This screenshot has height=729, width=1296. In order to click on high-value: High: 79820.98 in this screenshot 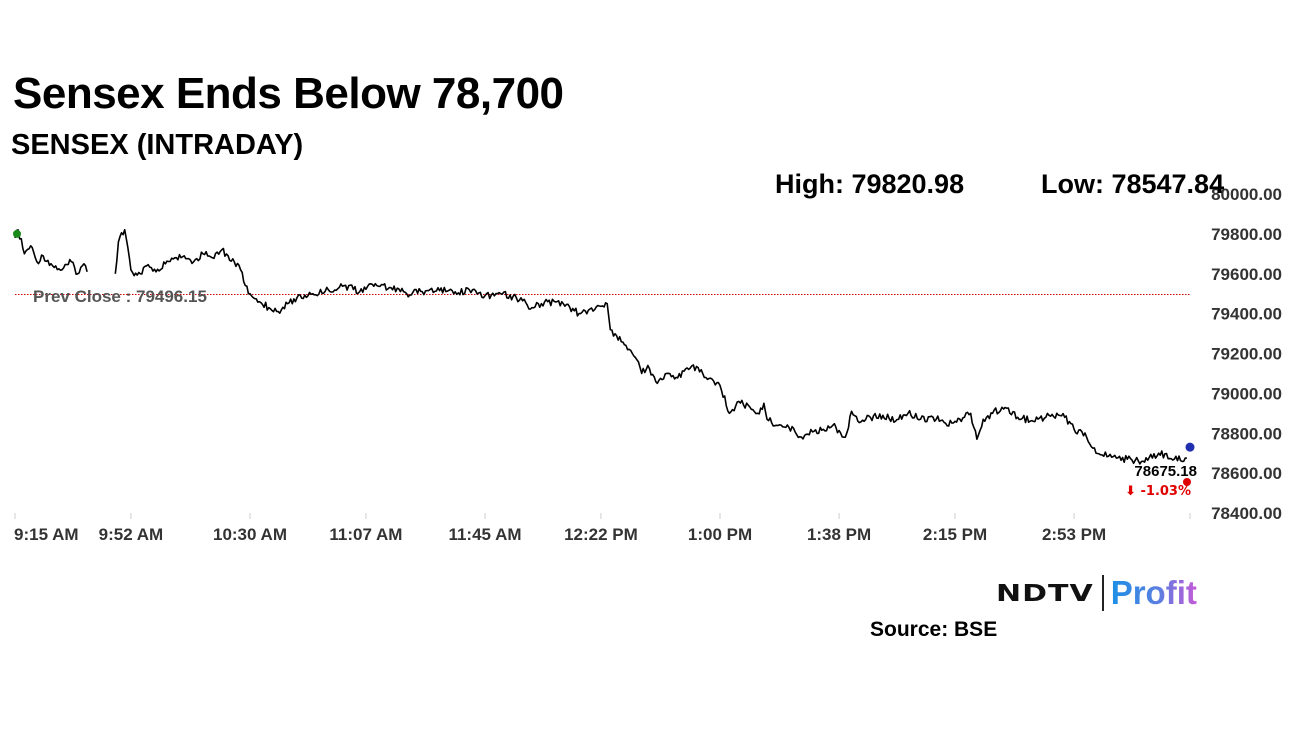, I will do `click(870, 184)`.